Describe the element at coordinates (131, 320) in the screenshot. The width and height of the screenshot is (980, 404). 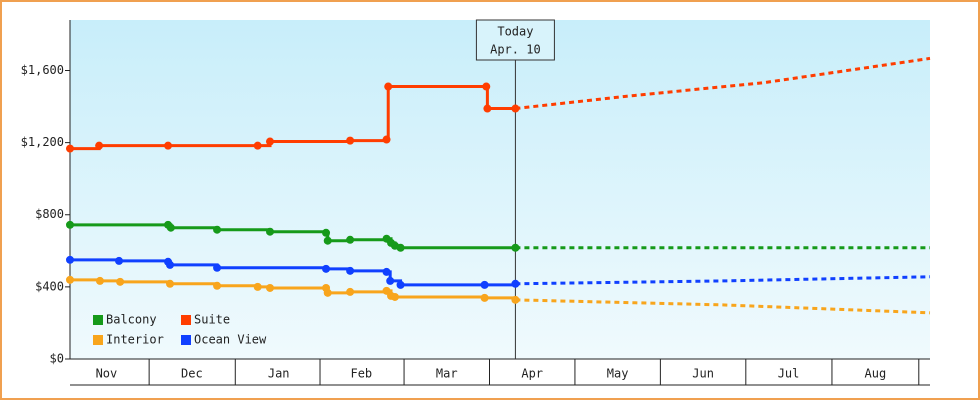
I see `legend-label: Balcony` at that location.